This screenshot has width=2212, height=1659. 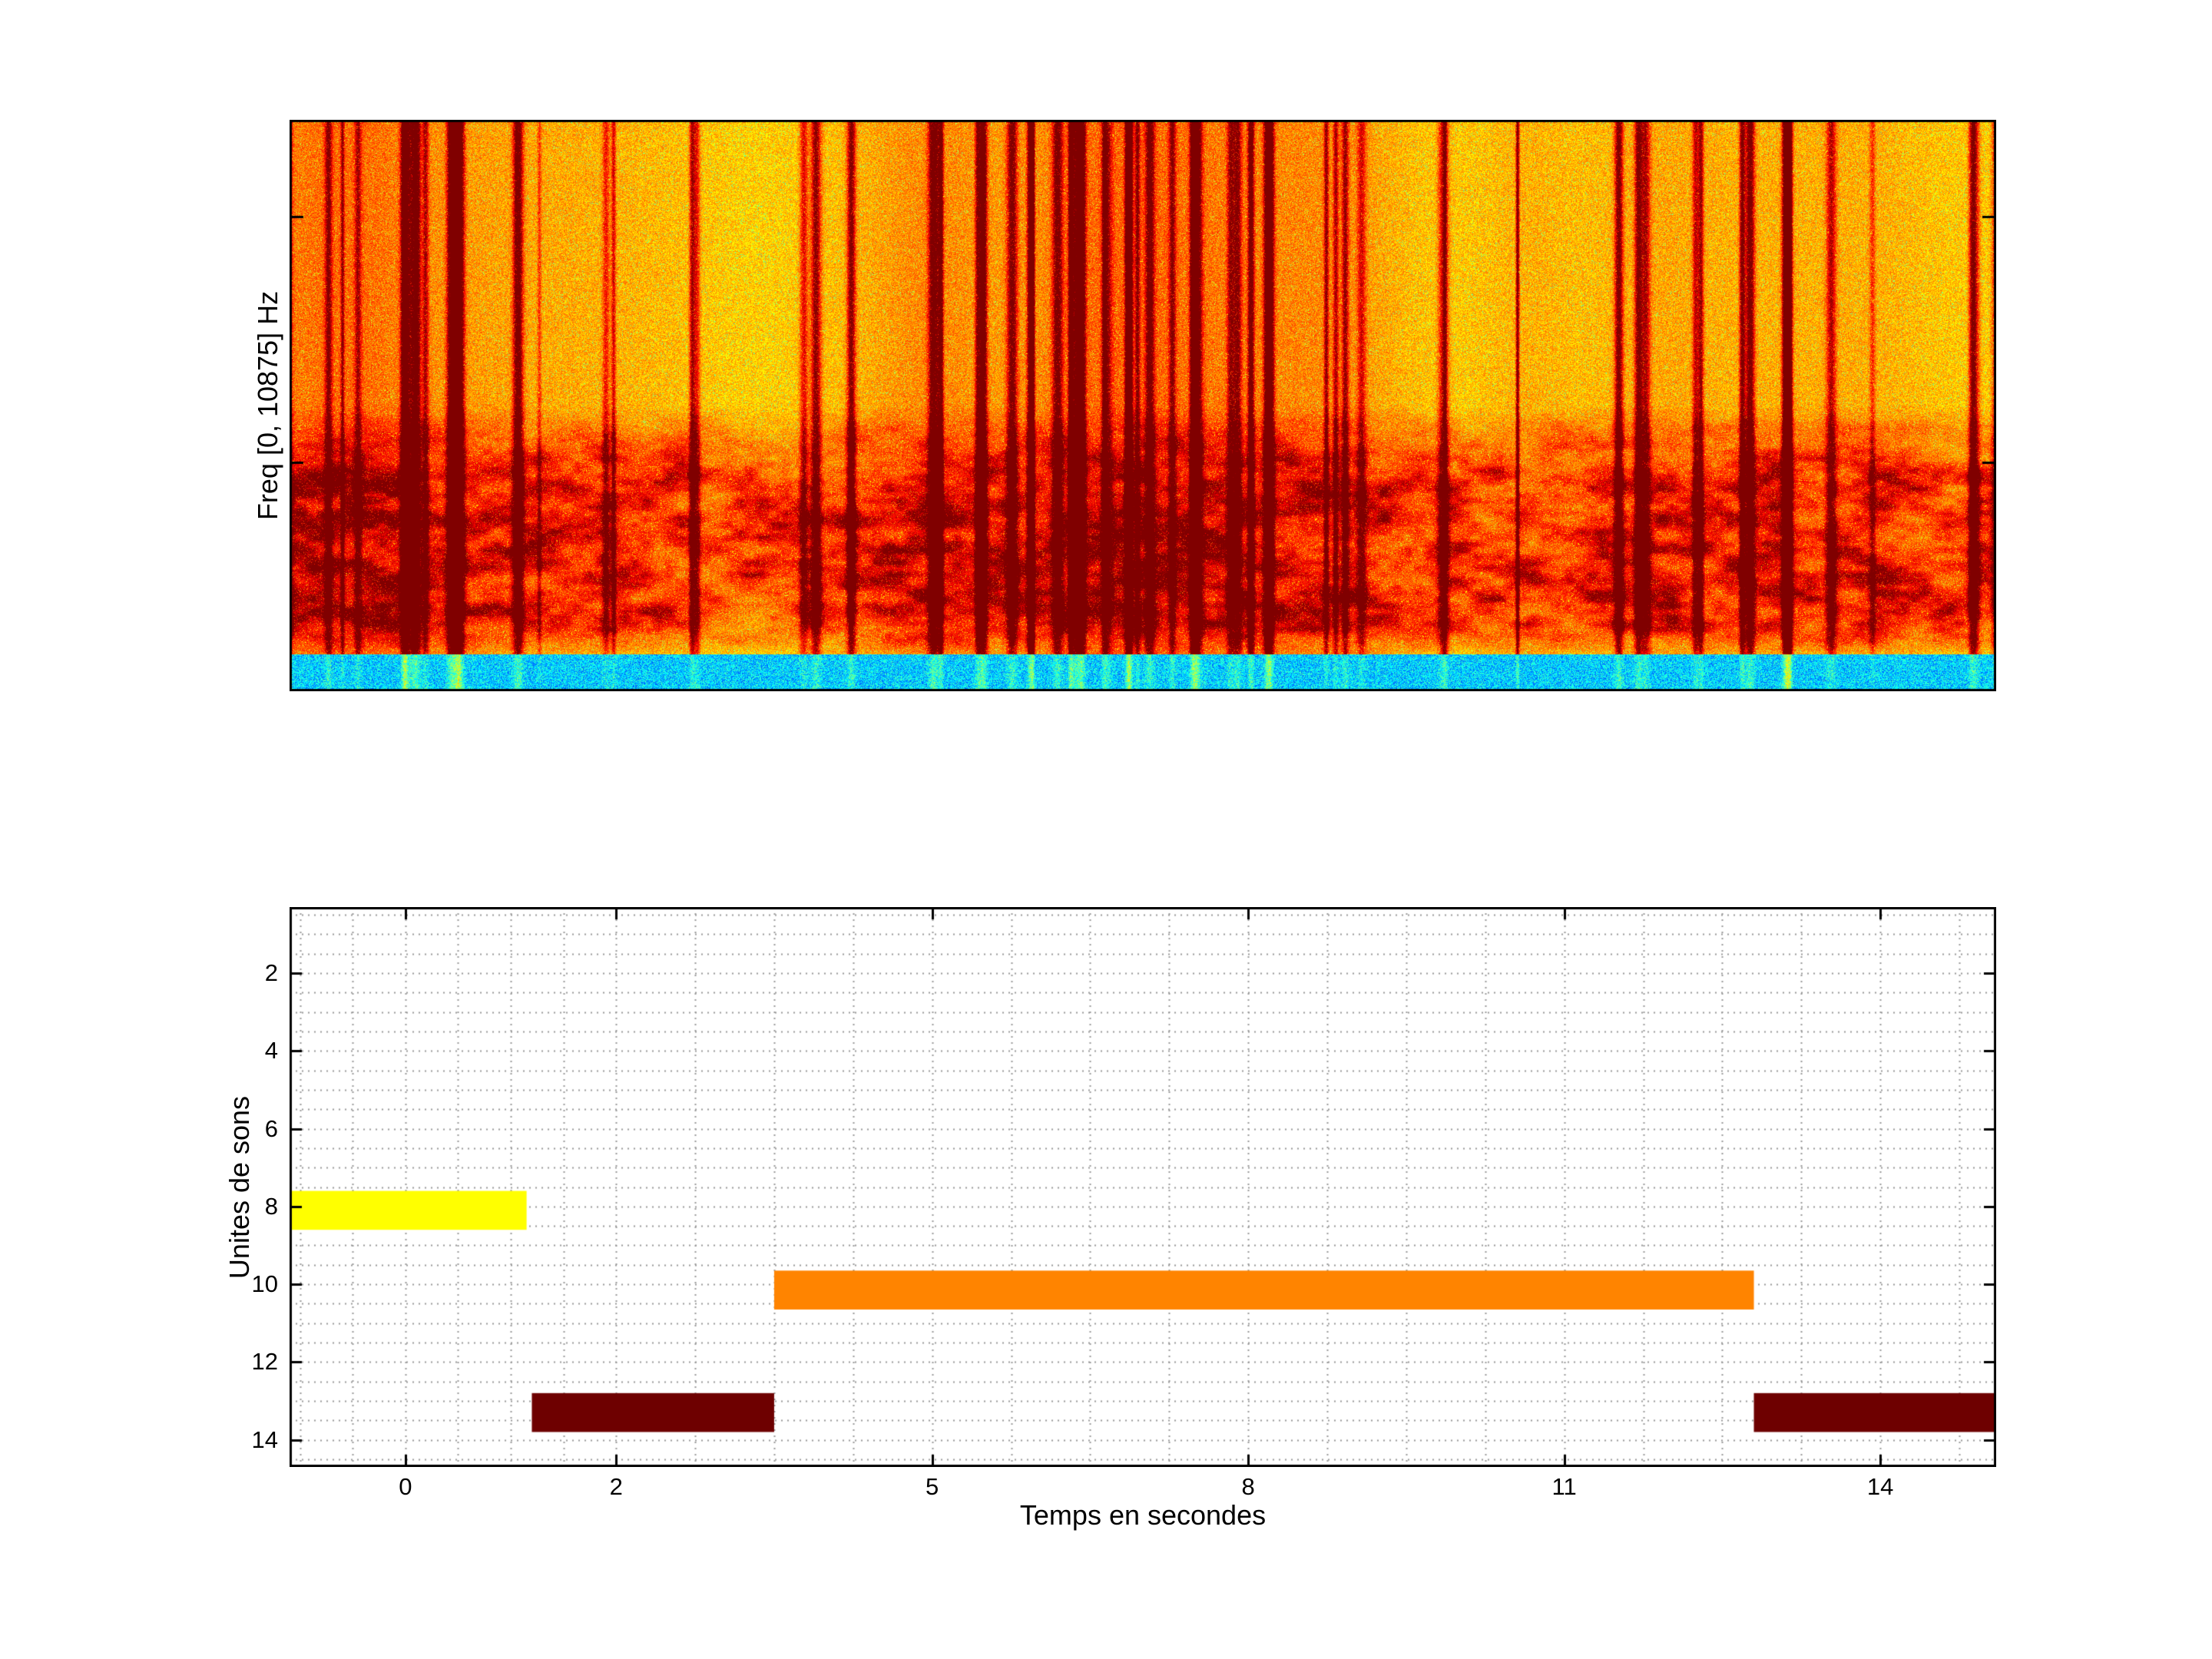 What do you see at coordinates (271, 1206) in the screenshot?
I see `y-tick-label: 8` at bounding box center [271, 1206].